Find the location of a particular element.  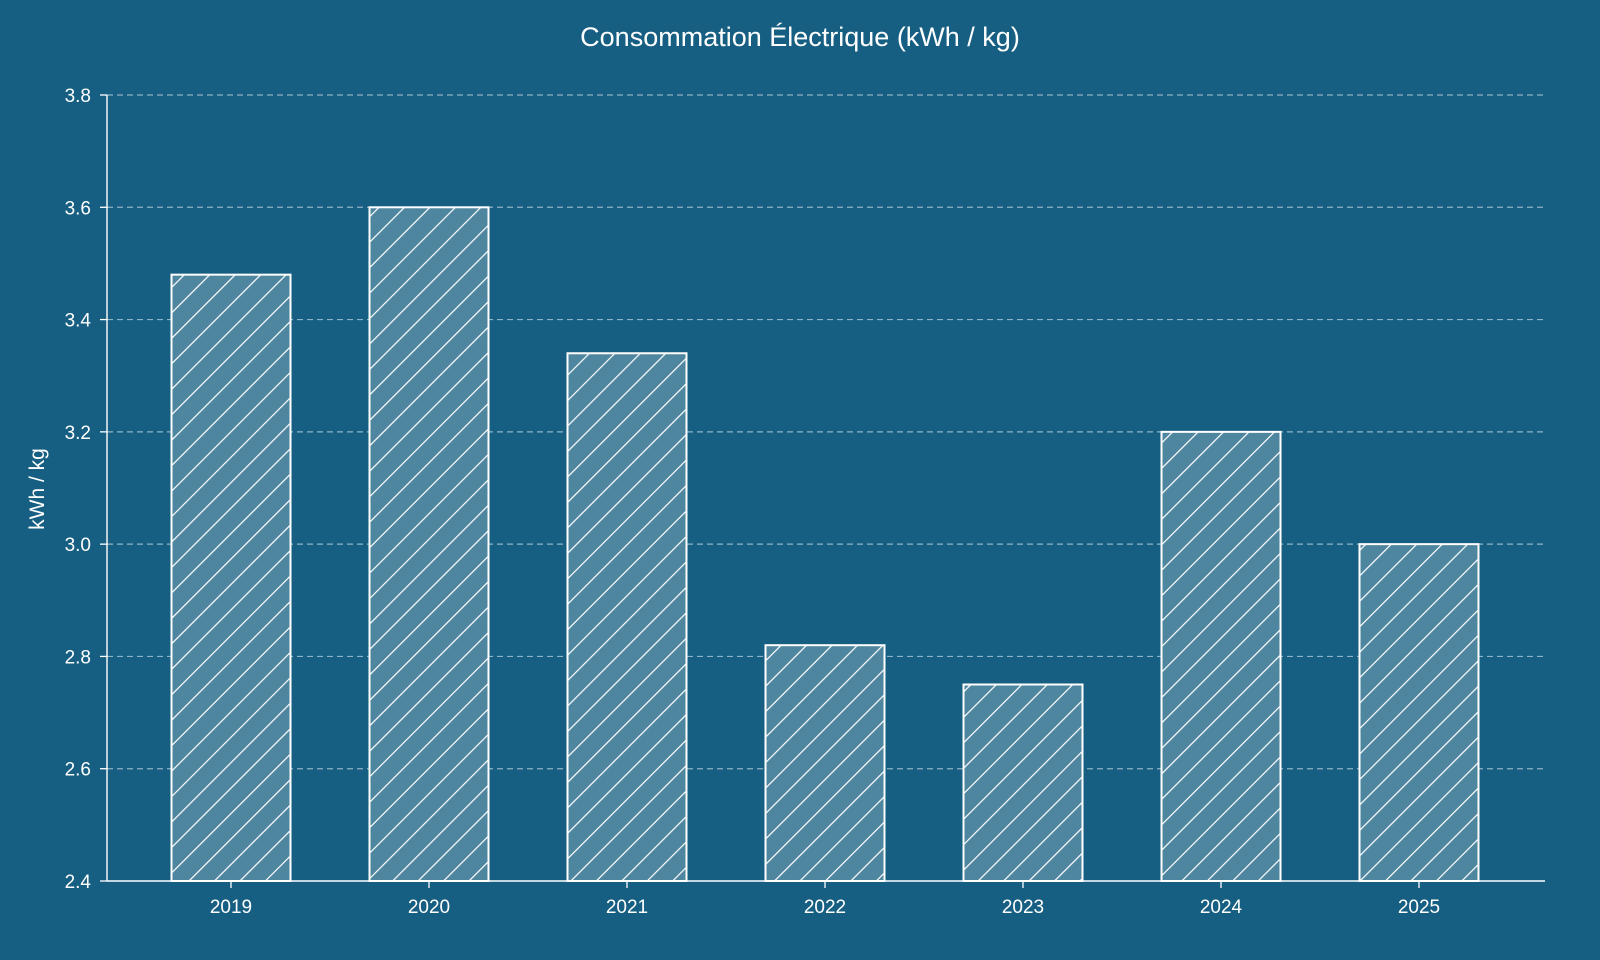

y-tick-label: 3.6 is located at coordinates (78, 208).